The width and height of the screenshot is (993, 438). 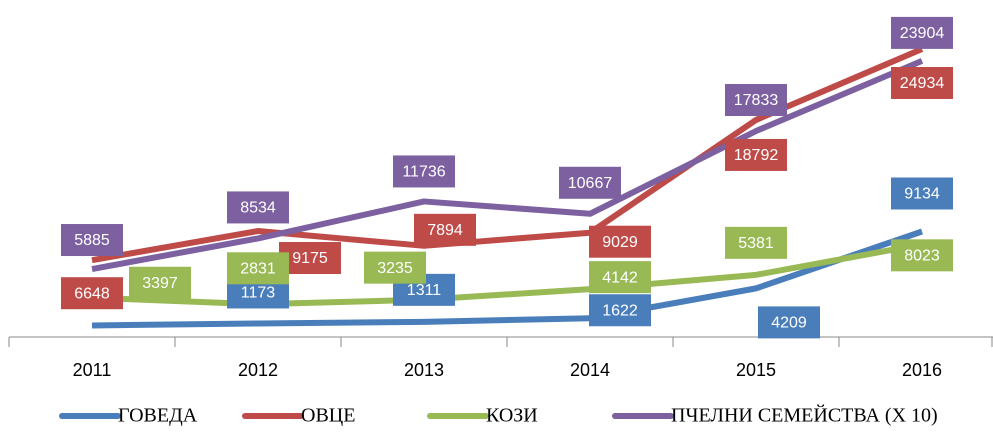 I want to click on data-label: 9175, so click(x=310, y=258).